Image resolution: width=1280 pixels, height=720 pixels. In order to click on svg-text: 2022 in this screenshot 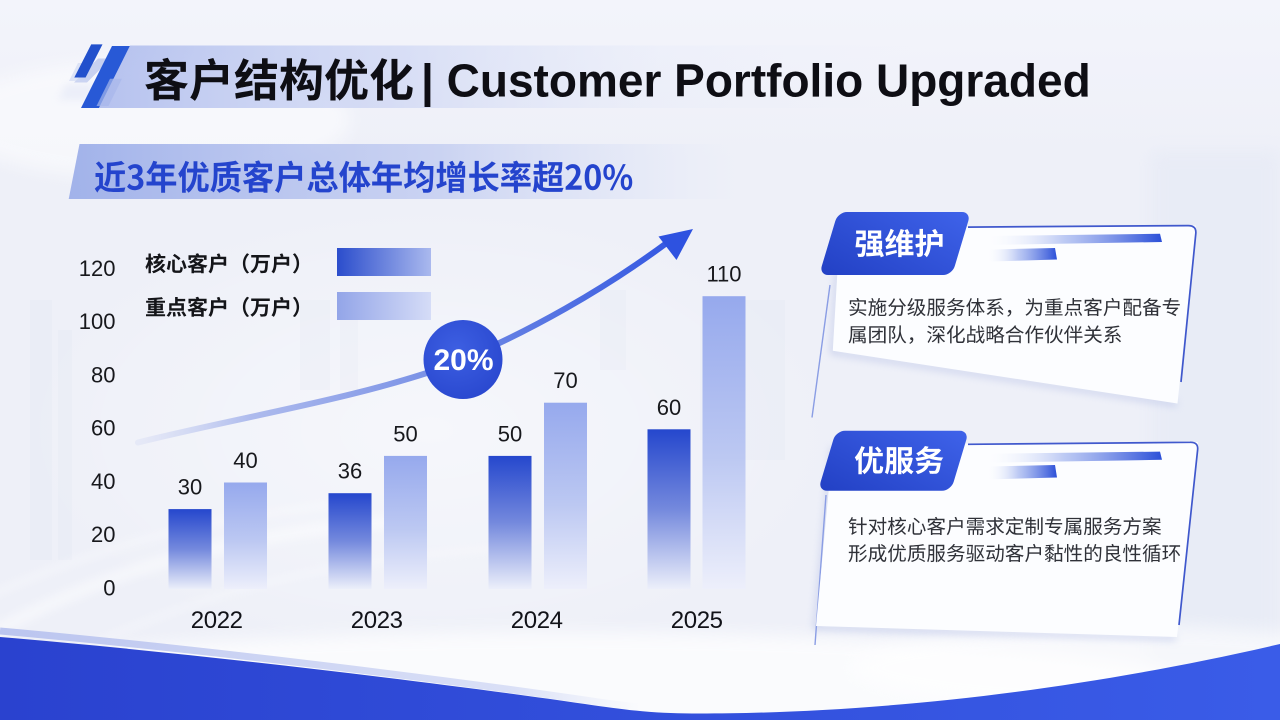, I will do `click(217, 620)`.